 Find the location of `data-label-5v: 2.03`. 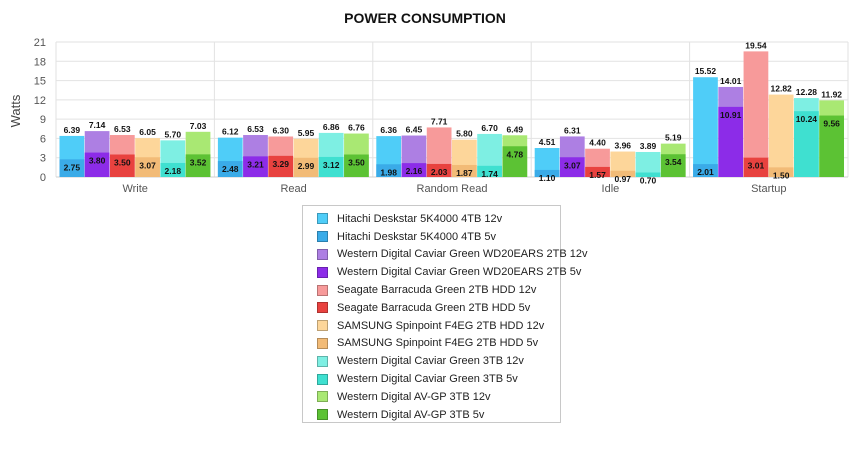

data-label-5v: 2.03 is located at coordinates (439, 172).